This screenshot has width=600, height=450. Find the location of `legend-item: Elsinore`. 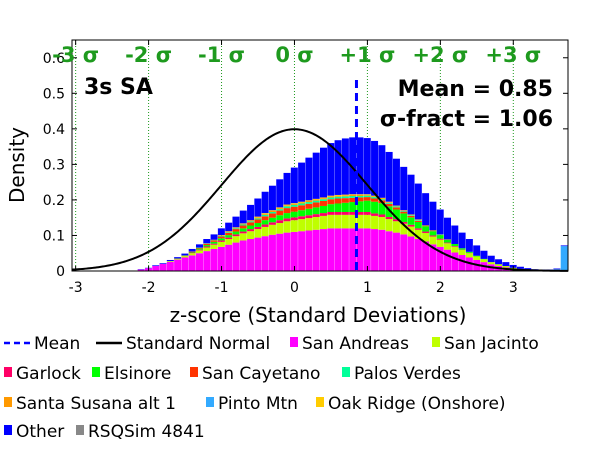

legend-item: Elsinore is located at coordinates (131, 374).